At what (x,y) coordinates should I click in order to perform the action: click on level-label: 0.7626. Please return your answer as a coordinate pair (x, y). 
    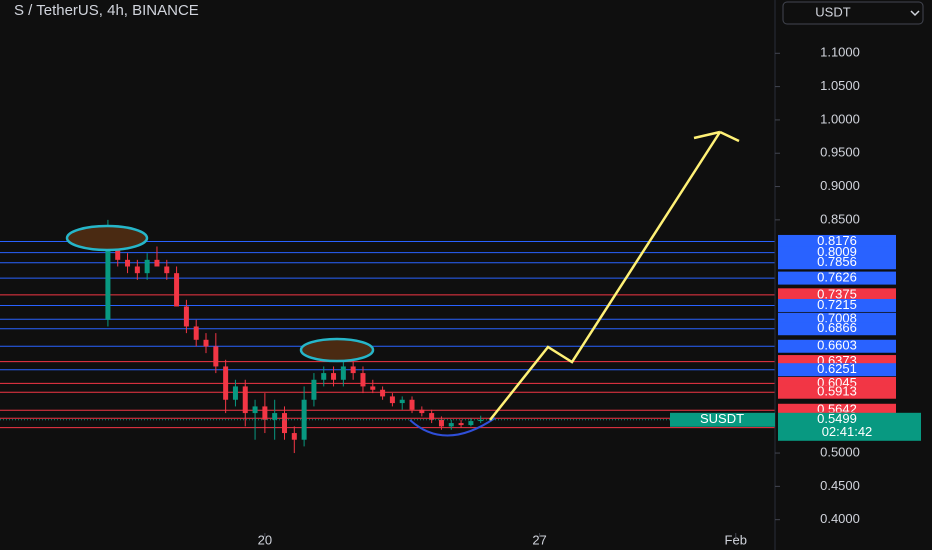
    Looking at the image, I should click on (837, 277).